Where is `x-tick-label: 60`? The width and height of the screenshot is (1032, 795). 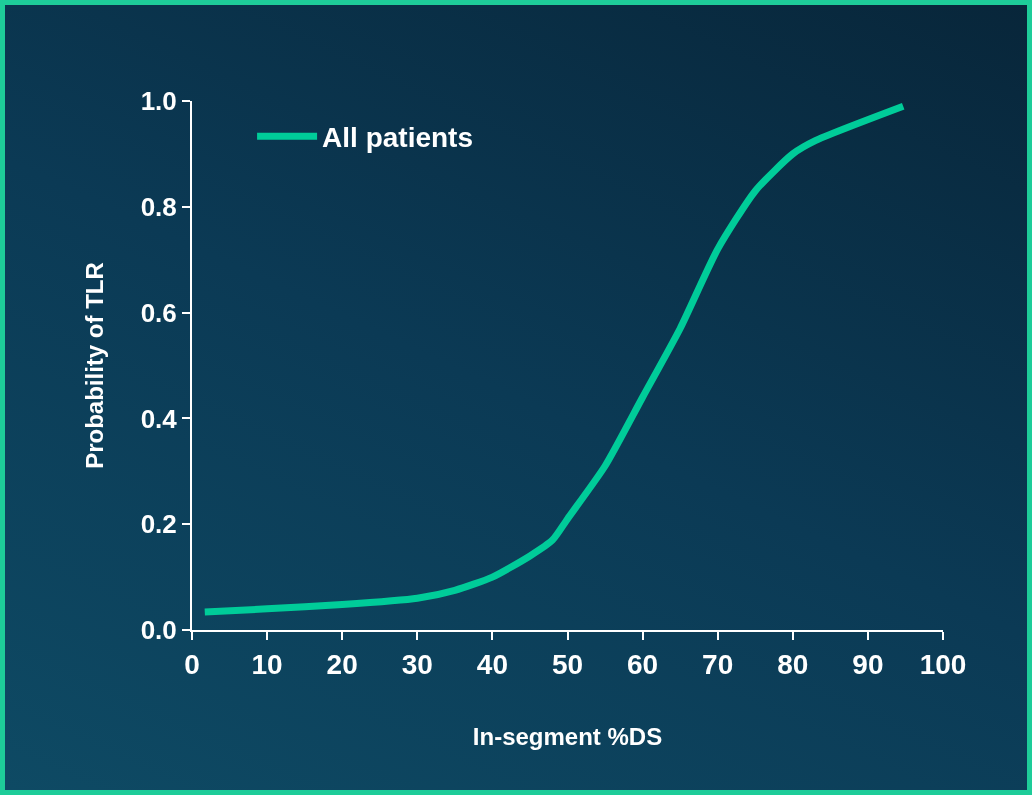 x-tick-label: 60 is located at coordinates (643, 664).